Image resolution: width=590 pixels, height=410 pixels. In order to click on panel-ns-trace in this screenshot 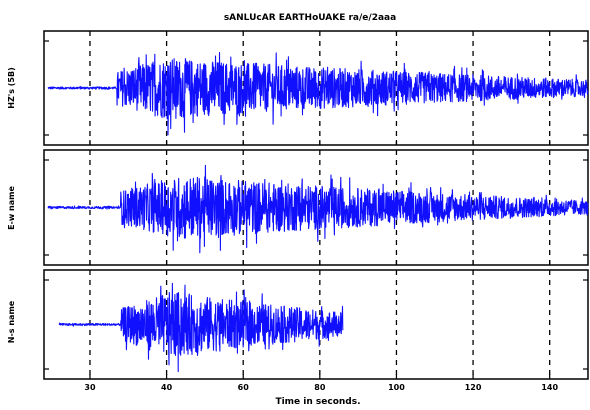, I will do `click(201, 327)`.